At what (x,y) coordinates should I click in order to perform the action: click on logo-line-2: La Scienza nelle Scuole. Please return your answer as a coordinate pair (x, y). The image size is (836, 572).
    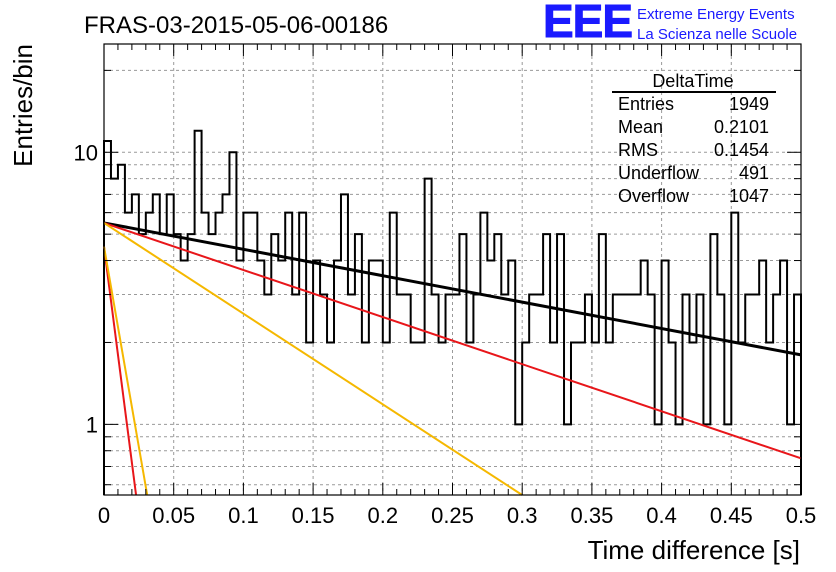
    Looking at the image, I should click on (717, 34).